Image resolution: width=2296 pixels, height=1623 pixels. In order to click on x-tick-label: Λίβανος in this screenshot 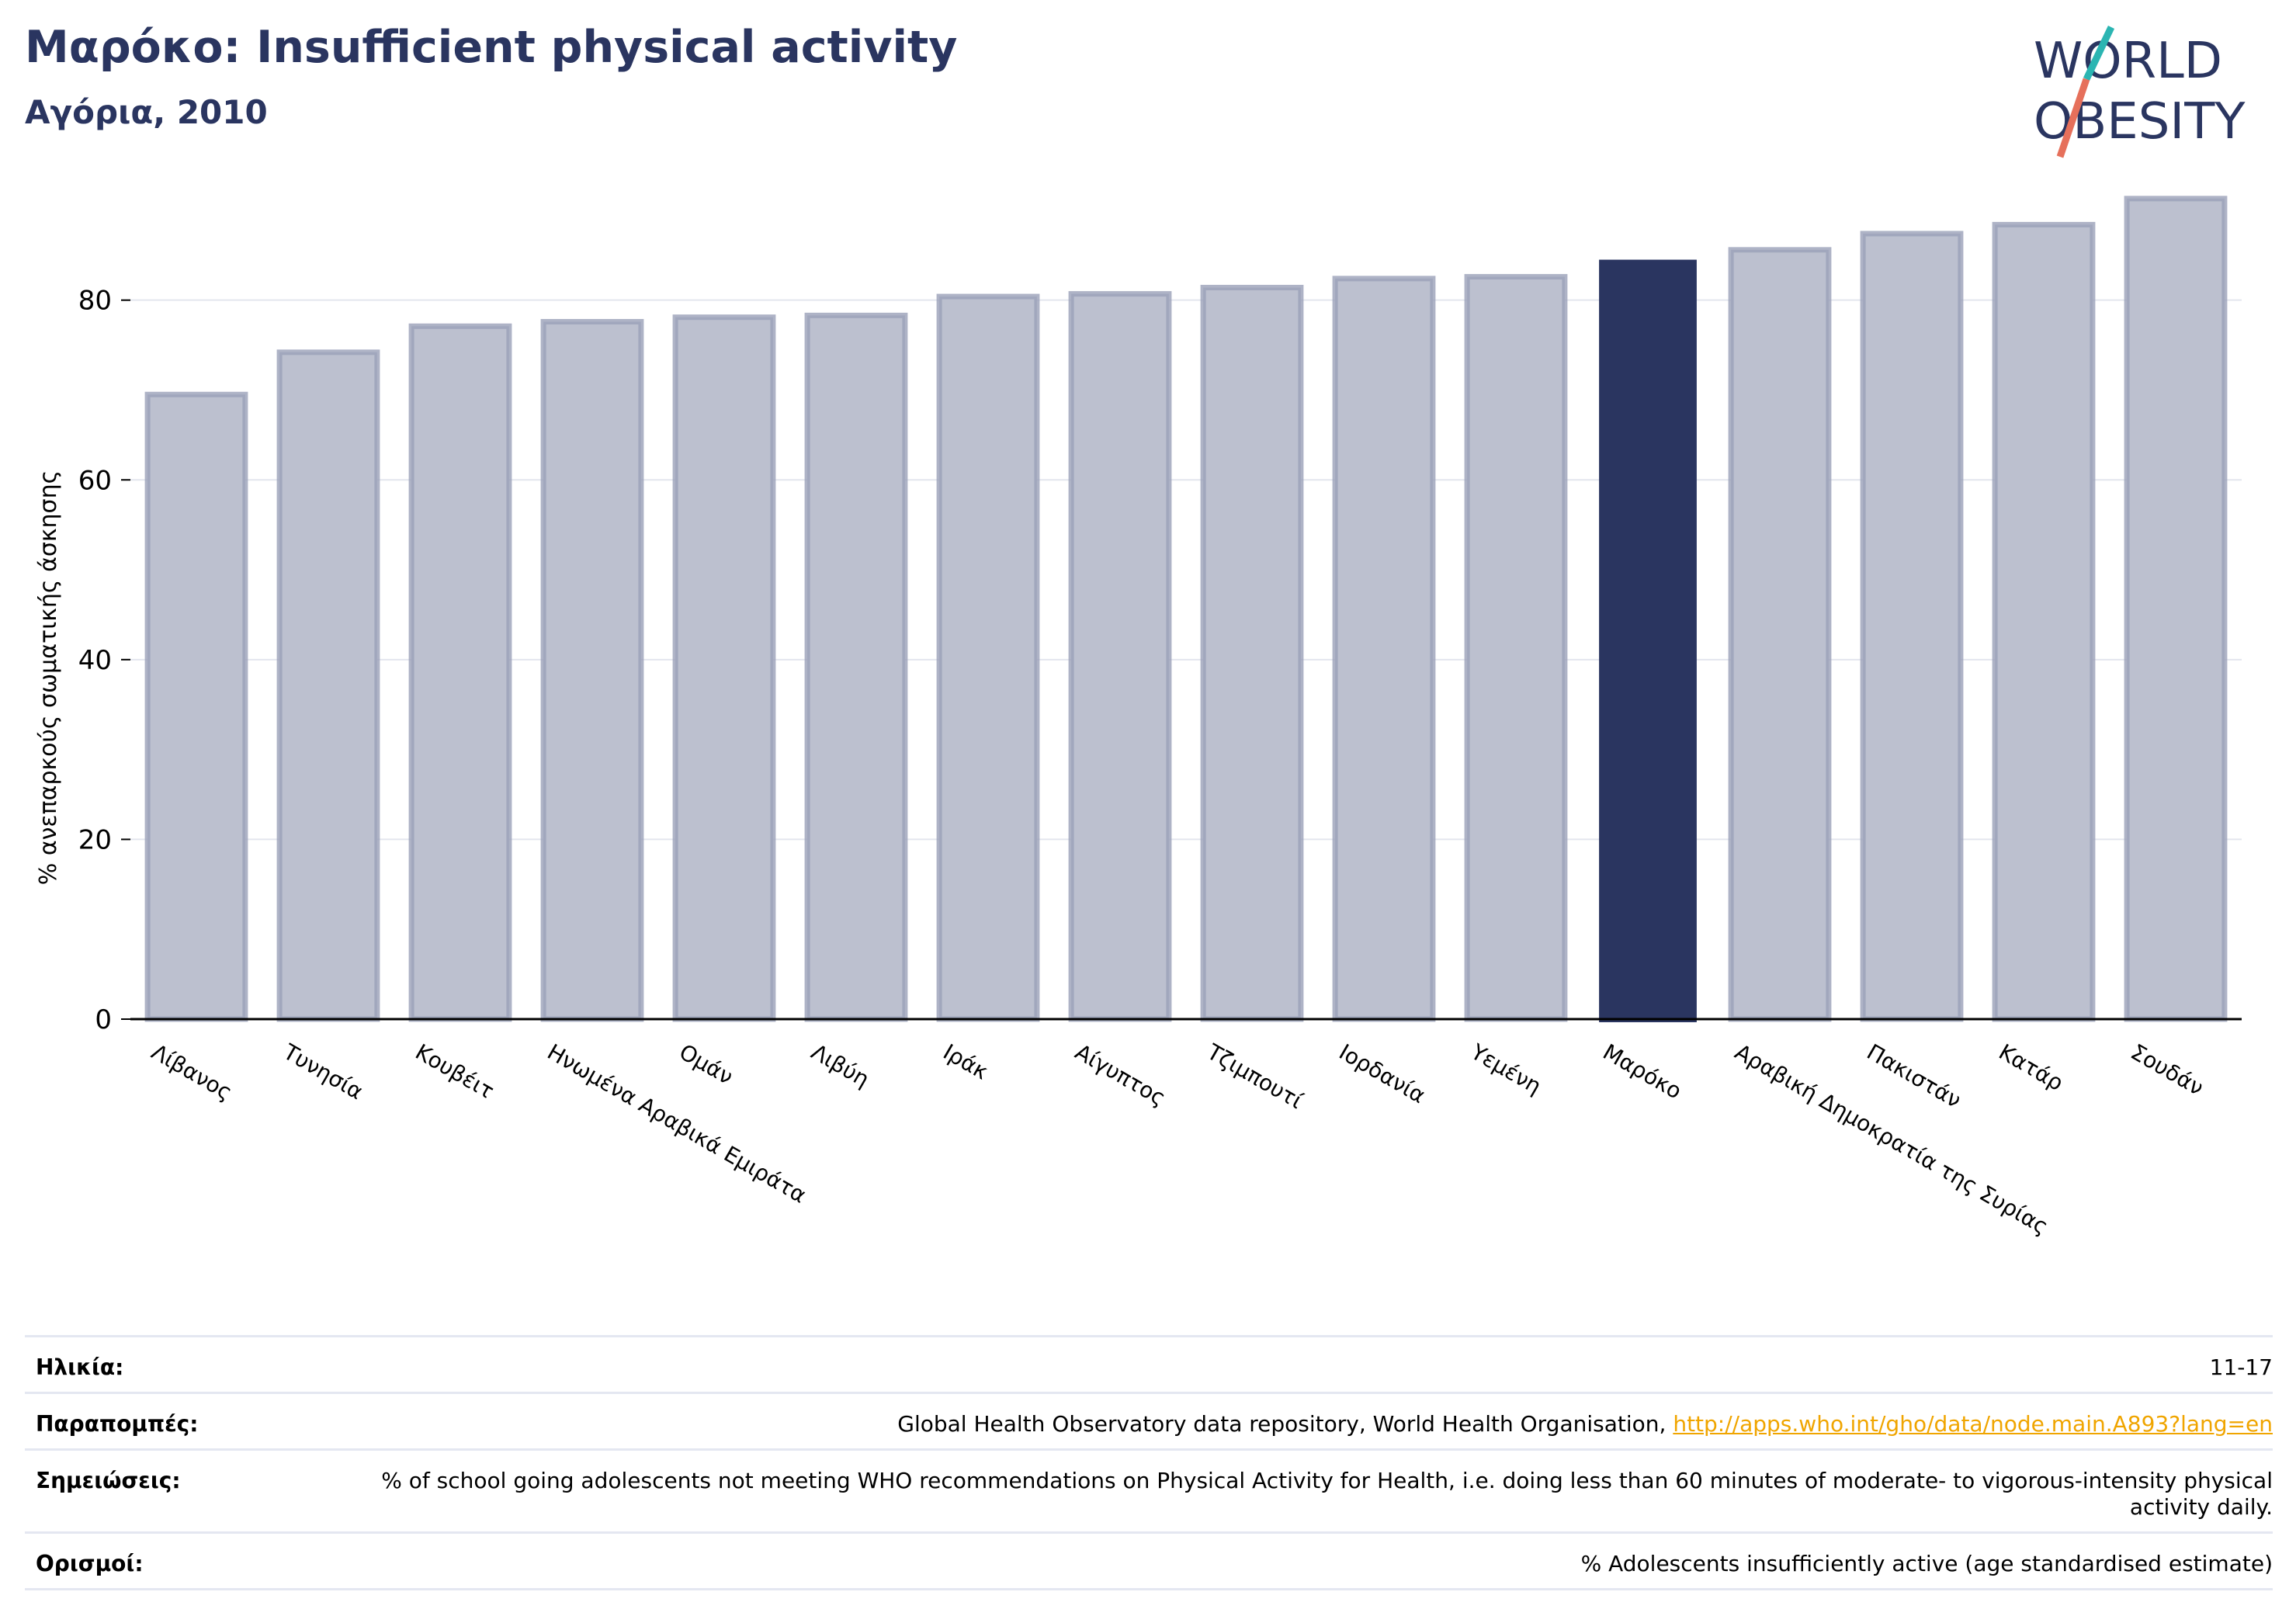, I will do `click(192, 1072)`.